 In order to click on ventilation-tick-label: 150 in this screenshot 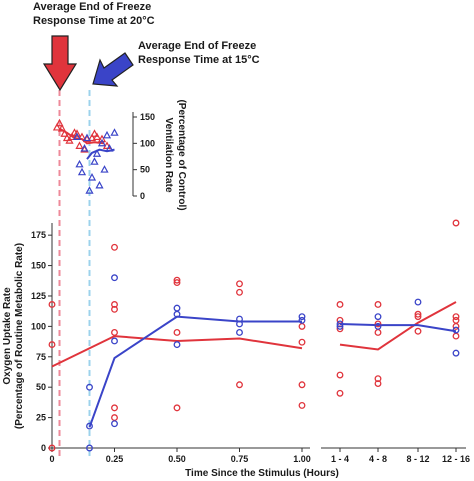, I will do `click(147, 117)`.